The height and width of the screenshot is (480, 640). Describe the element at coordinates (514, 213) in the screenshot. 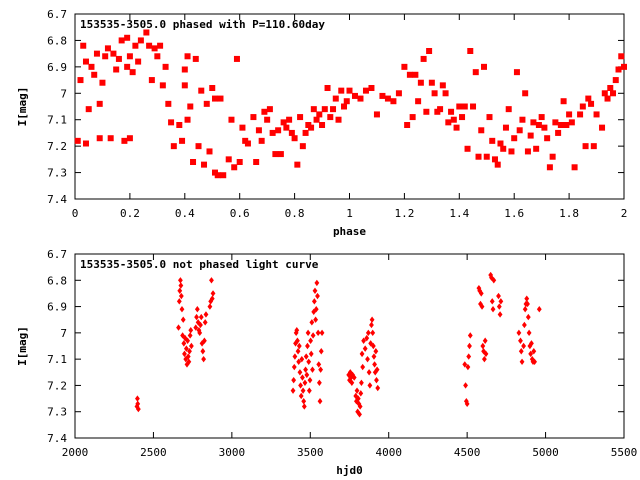

I see `x-tick-label: 1.6` at that location.